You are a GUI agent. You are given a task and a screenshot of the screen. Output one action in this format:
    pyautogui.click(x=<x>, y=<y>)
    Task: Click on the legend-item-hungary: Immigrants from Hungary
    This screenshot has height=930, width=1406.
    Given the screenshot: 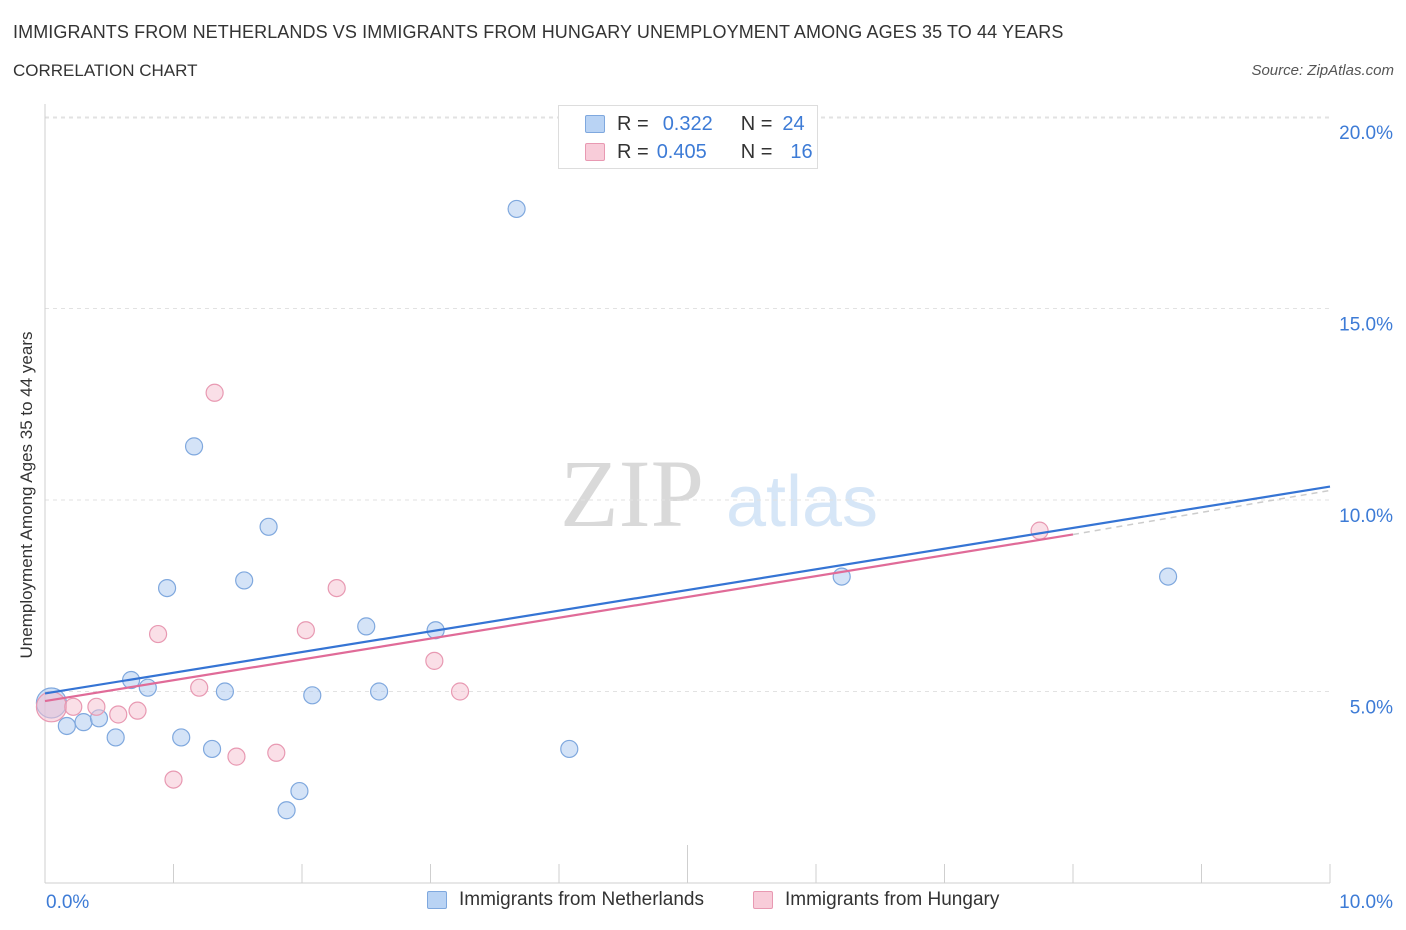 What is the action you would take?
    pyautogui.click(x=876, y=900)
    